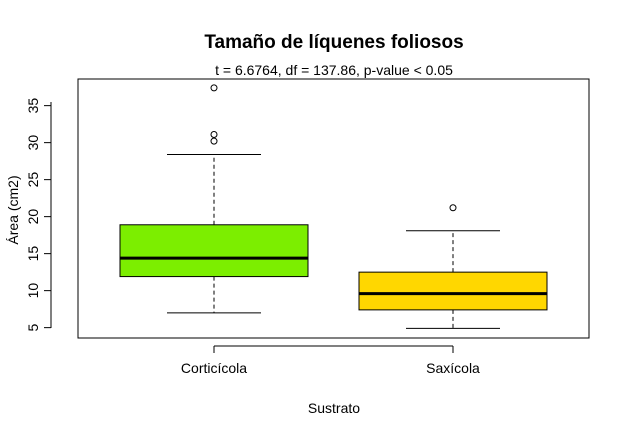  What do you see at coordinates (33, 143) in the screenshot?
I see `y-tick-label: 30` at bounding box center [33, 143].